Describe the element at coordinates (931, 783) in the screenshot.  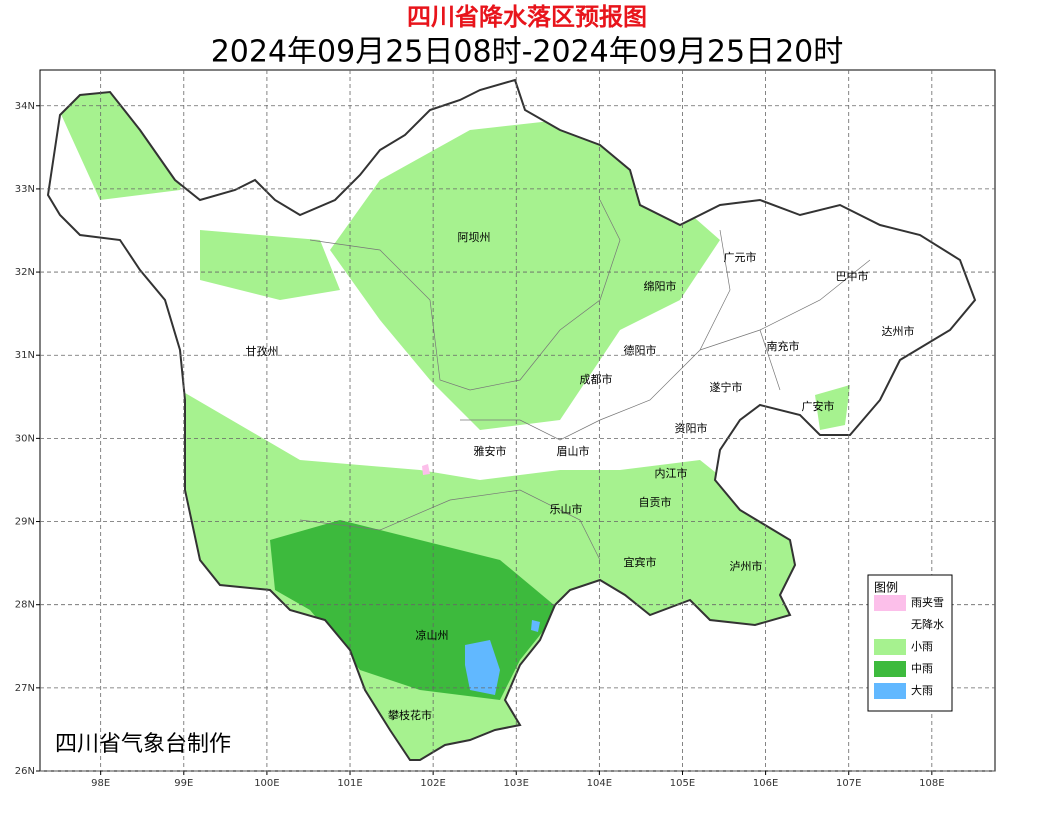
I see `x-tick-label: 108E` at that location.